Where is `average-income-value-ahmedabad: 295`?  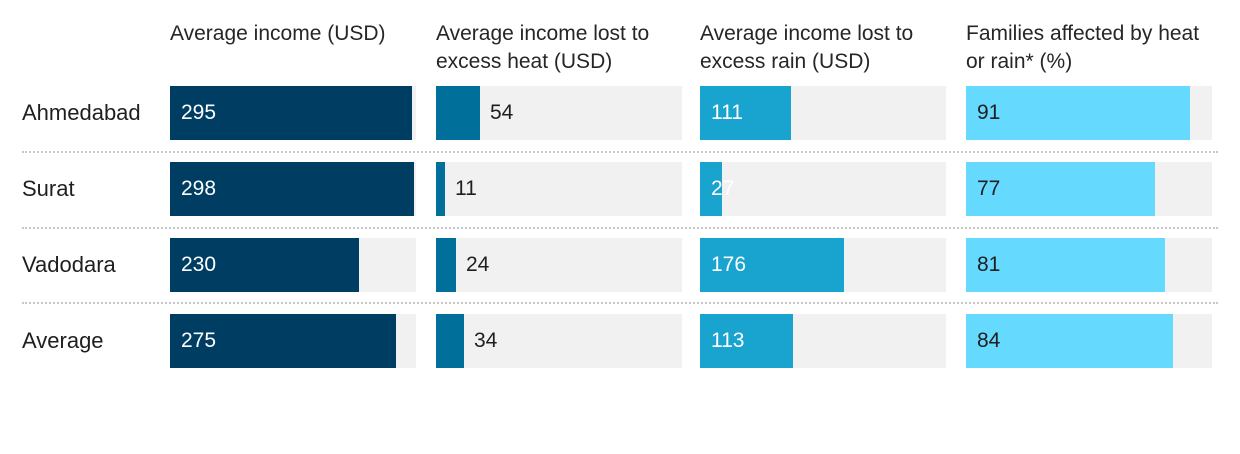 average-income-value-ahmedabad: 295 is located at coordinates (199, 112).